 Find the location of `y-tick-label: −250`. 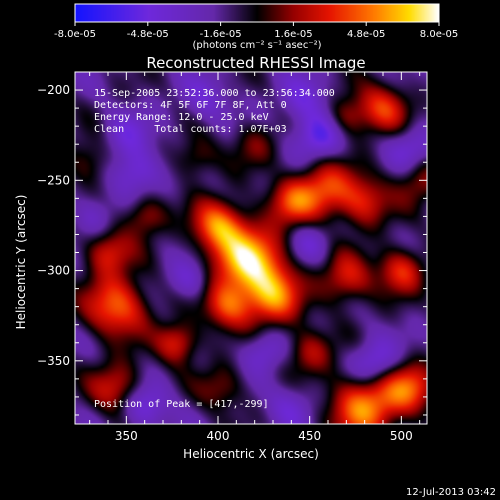

y-tick-label: −250 is located at coordinates (53, 180).